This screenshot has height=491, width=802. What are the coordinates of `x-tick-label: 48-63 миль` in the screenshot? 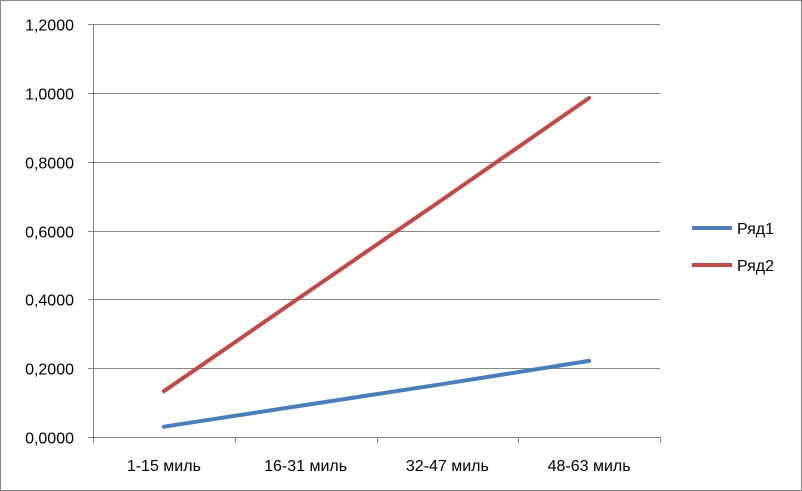 It's located at (589, 466).